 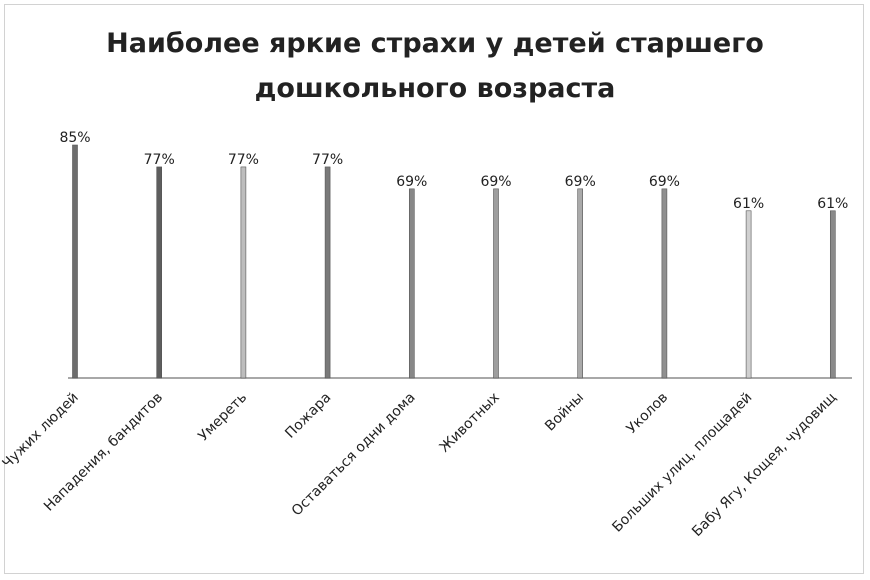 I want to click on category-label: Животных, so click(x=470, y=423).